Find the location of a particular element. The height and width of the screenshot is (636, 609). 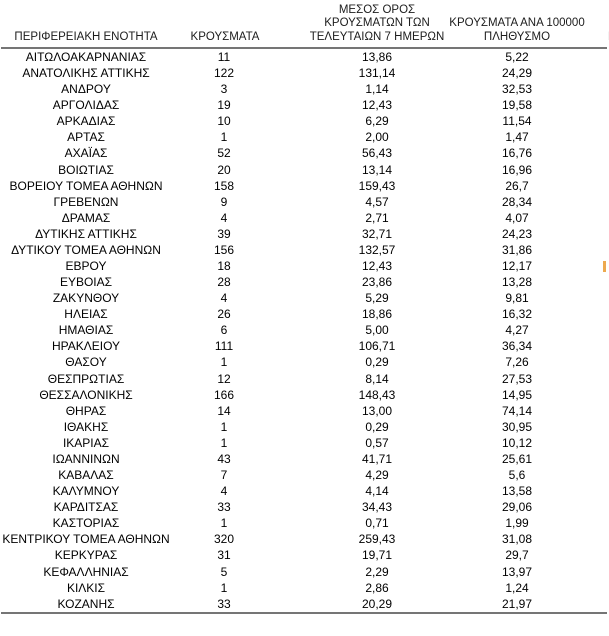

cell-region: ΚΕΡΚΥΡΑΣ is located at coordinates (86, 555).